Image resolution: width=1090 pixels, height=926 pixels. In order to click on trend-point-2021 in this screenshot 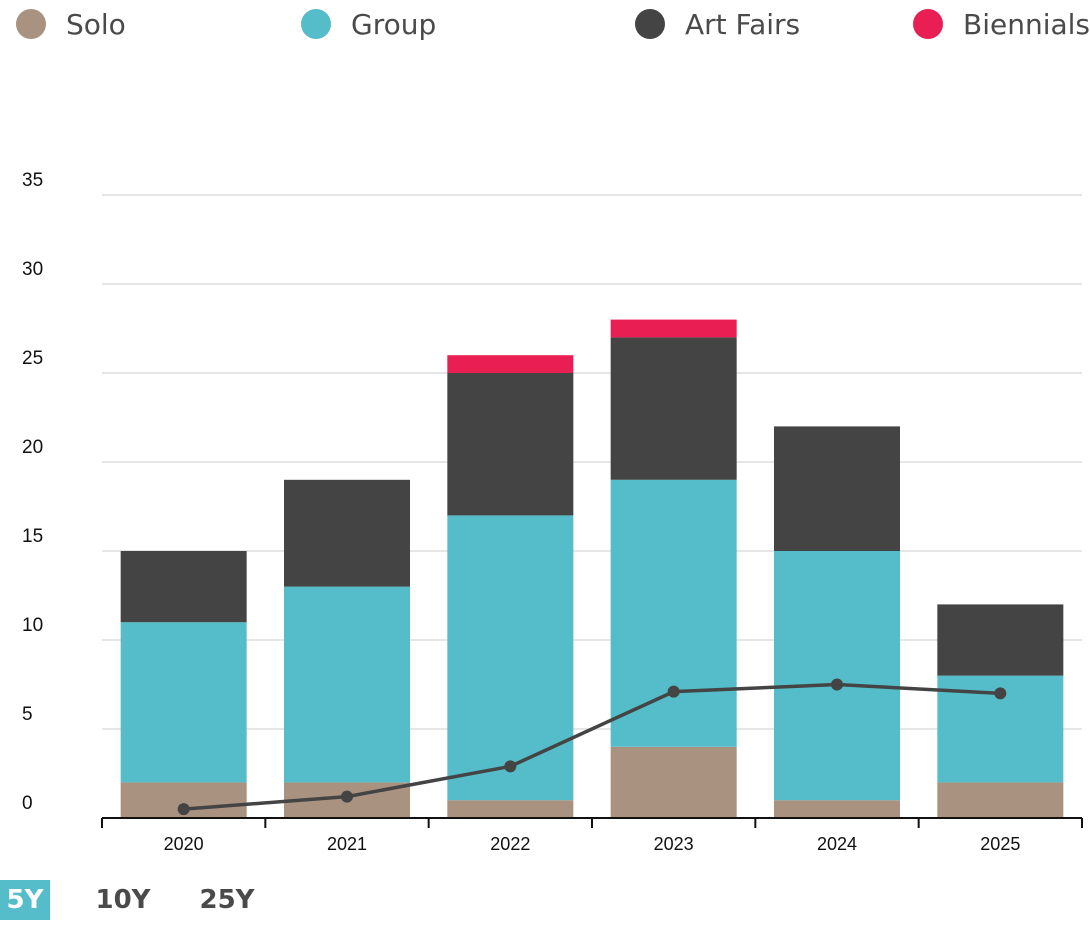, I will do `click(347, 796)`.